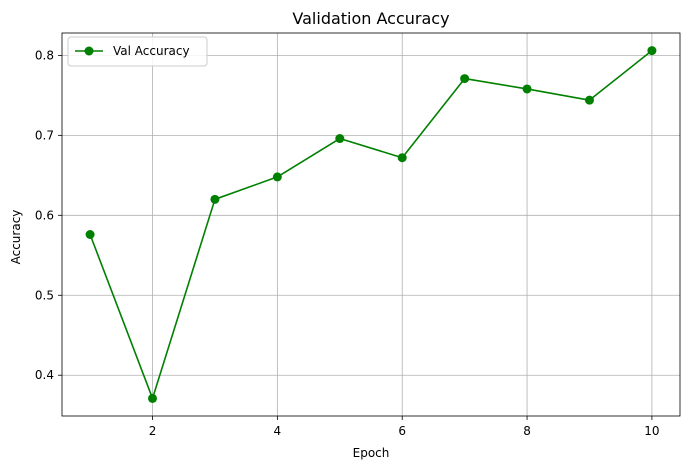 The height and width of the screenshot is (470, 691). What do you see at coordinates (153, 431) in the screenshot?
I see `x-tick-label: 2` at bounding box center [153, 431].